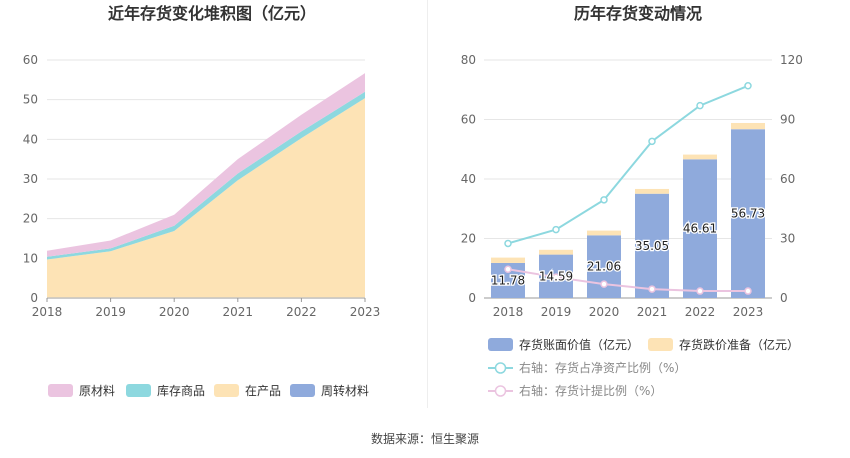  Describe the element at coordinates (604, 267) in the screenshot. I see `bar-data-label: 21.06` at that location.